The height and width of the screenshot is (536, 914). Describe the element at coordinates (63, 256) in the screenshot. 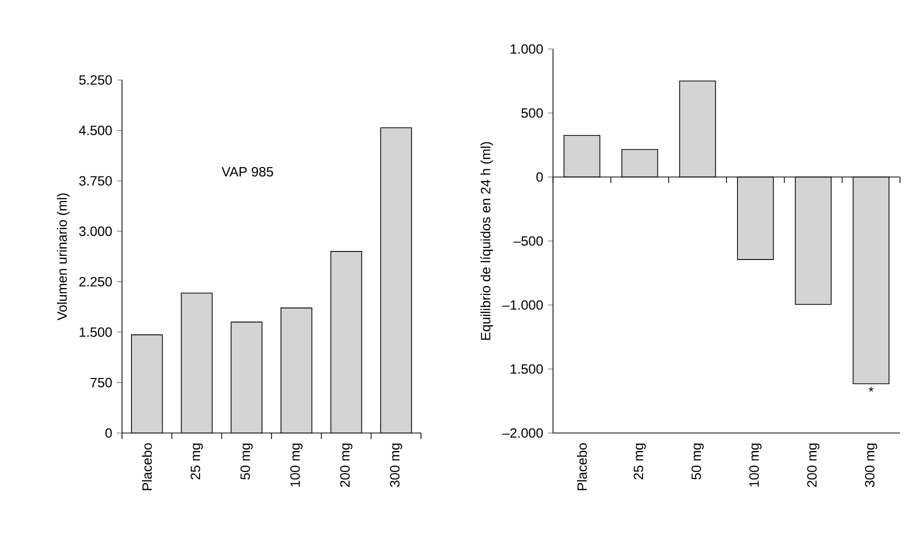

I see `y-axis-title: Volumen urinario (ml)` at that location.